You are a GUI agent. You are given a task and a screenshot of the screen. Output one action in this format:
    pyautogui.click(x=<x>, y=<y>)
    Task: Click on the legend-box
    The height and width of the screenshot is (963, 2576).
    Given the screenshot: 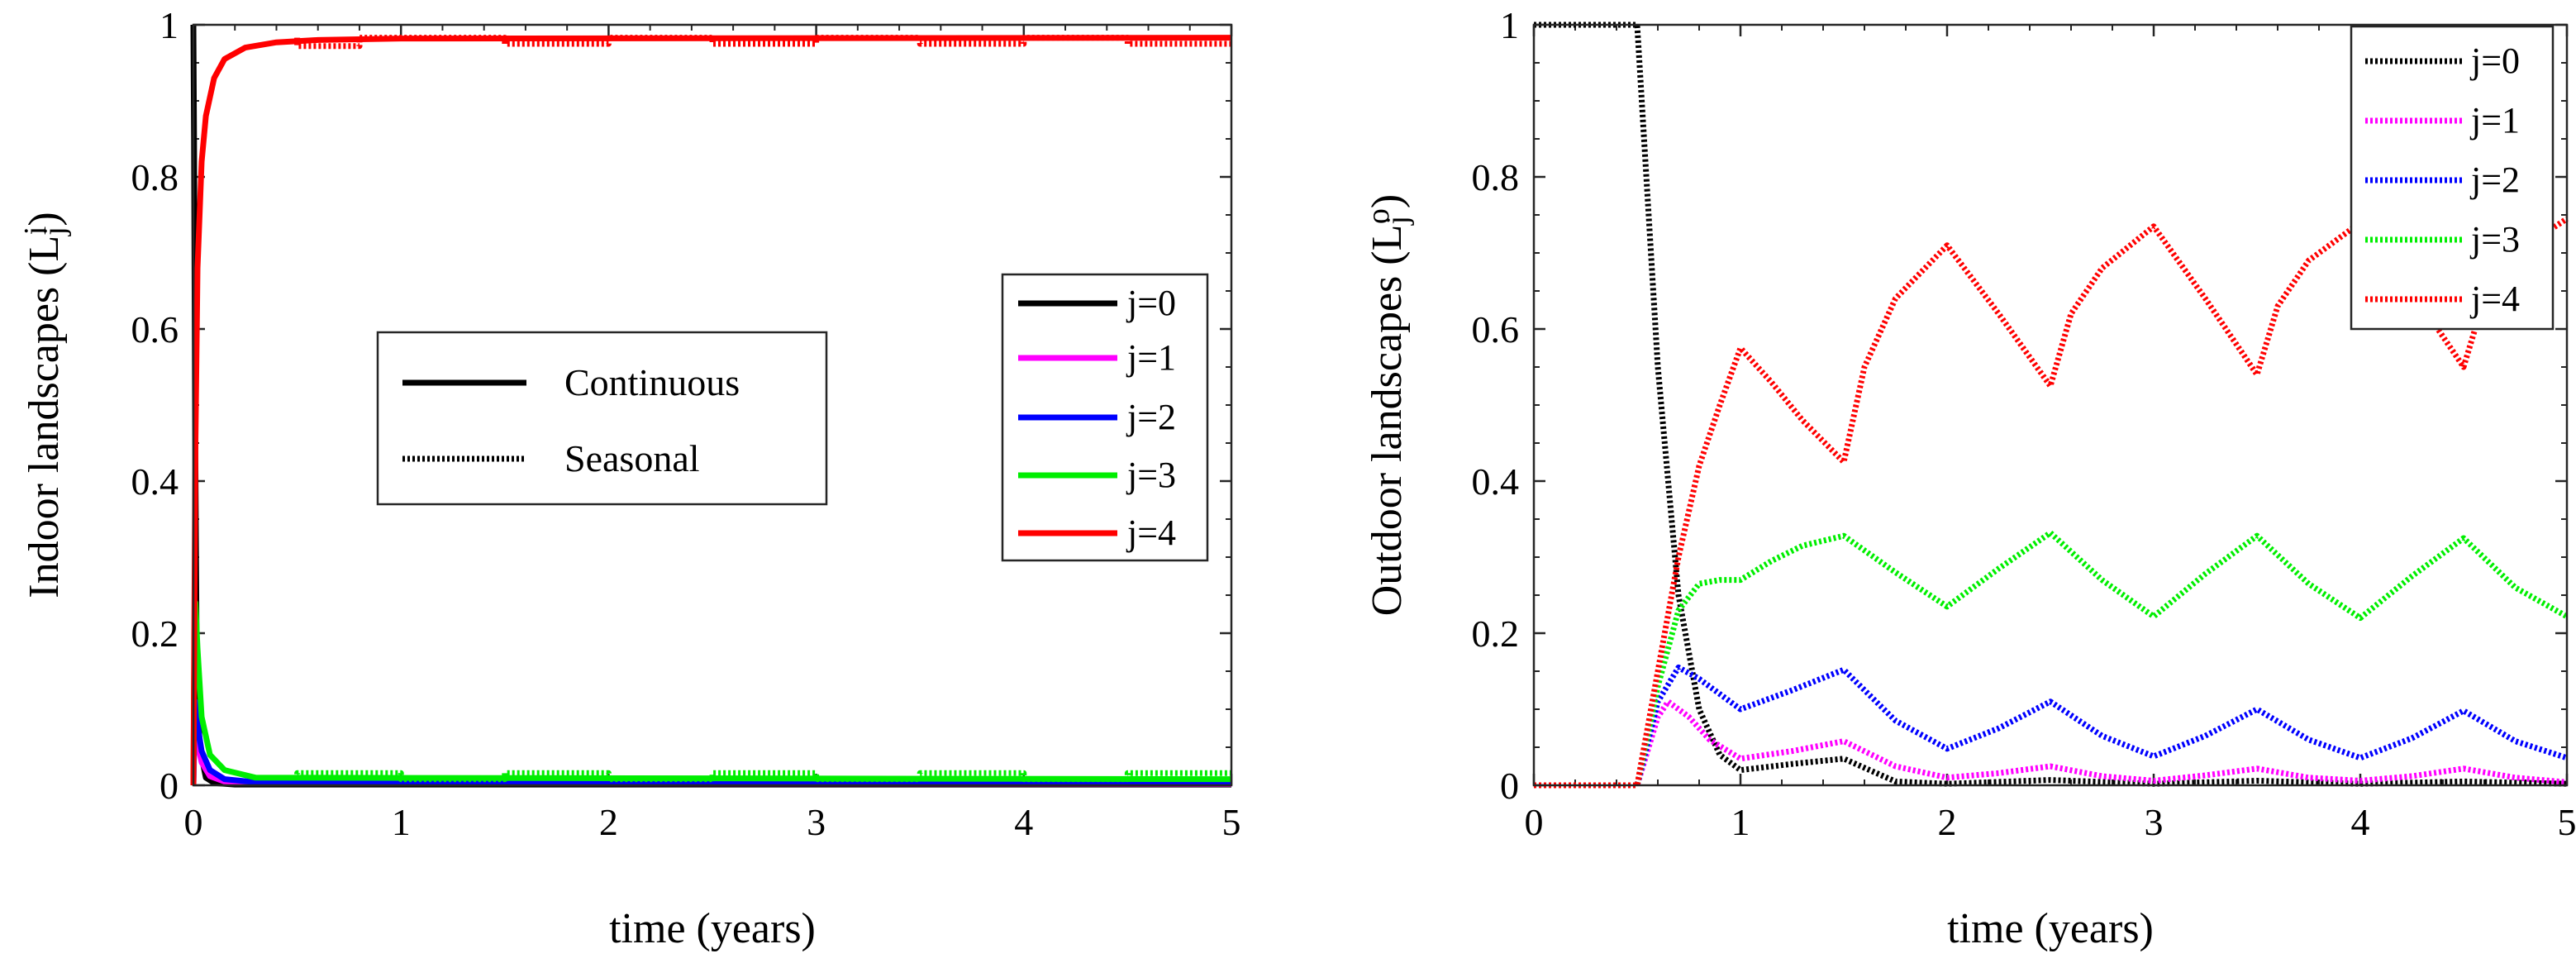 What is the action you would take?
    pyautogui.click(x=602, y=418)
    